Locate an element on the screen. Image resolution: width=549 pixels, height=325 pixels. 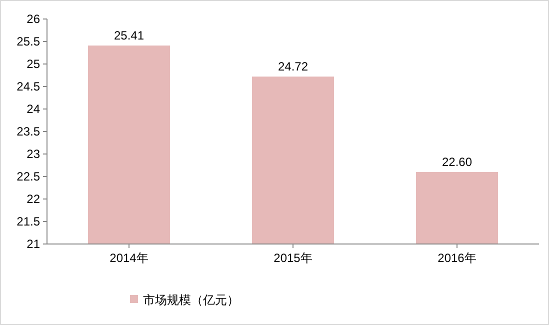
x-tick-label: 2014年 is located at coordinates (129, 258).